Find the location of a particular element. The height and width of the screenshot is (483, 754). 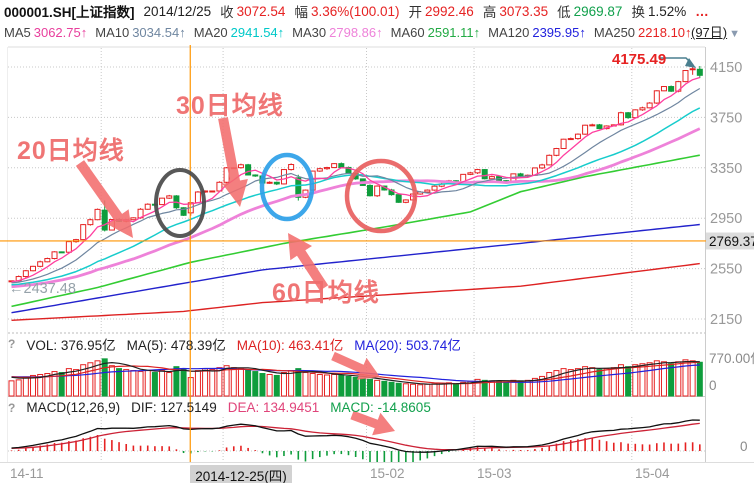

volume-pane is located at coordinates (355, 377).